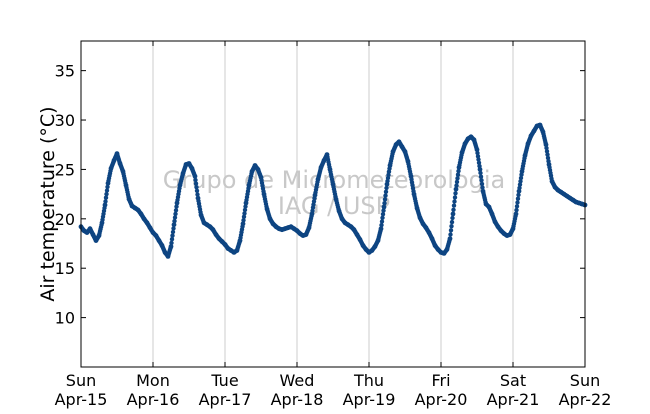 Image resolution: width=650 pixels, height=414 pixels. What do you see at coordinates (441, 399) in the screenshot?
I see `x-tick-date: Apr-20` at bounding box center [441, 399].